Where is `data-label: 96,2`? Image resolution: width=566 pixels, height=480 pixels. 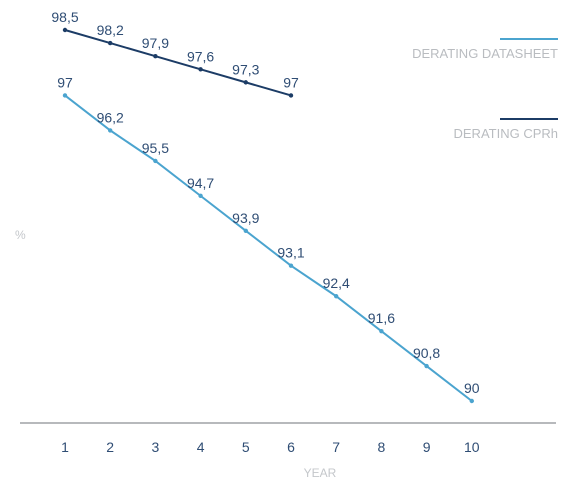
data-label: 96,2 is located at coordinates (110, 117).